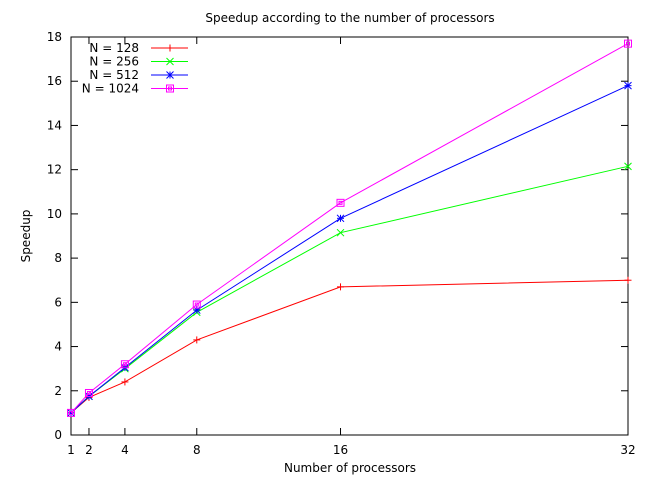  What do you see at coordinates (114, 62) in the screenshot?
I see `legend-label: N = 256` at bounding box center [114, 62].